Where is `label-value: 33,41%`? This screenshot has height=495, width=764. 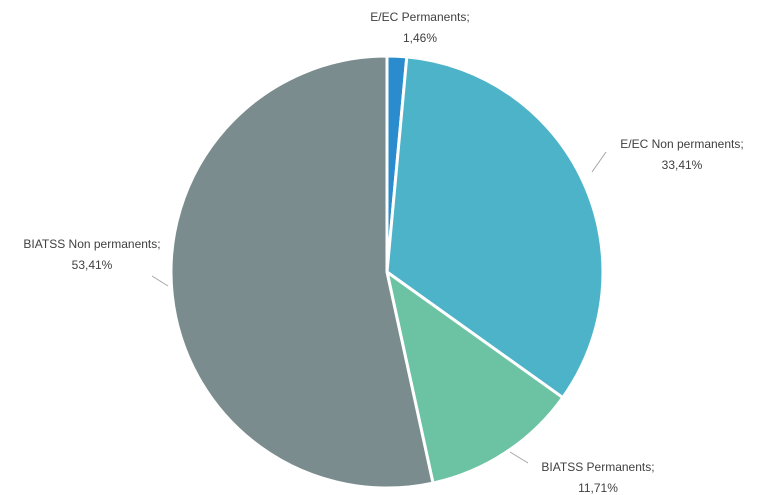
label-value: 33,41% is located at coordinates (682, 165).